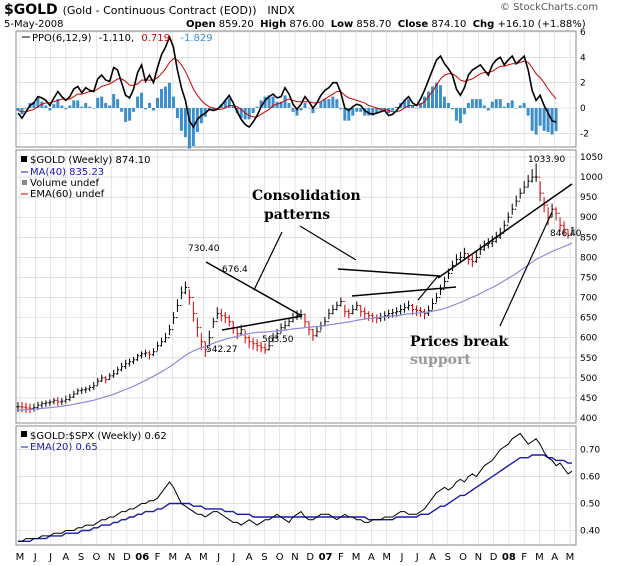 The height and width of the screenshot is (566, 620). What do you see at coordinates (449, 24) in the screenshot?
I see `close-value: 874.10` at bounding box center [449, 24].